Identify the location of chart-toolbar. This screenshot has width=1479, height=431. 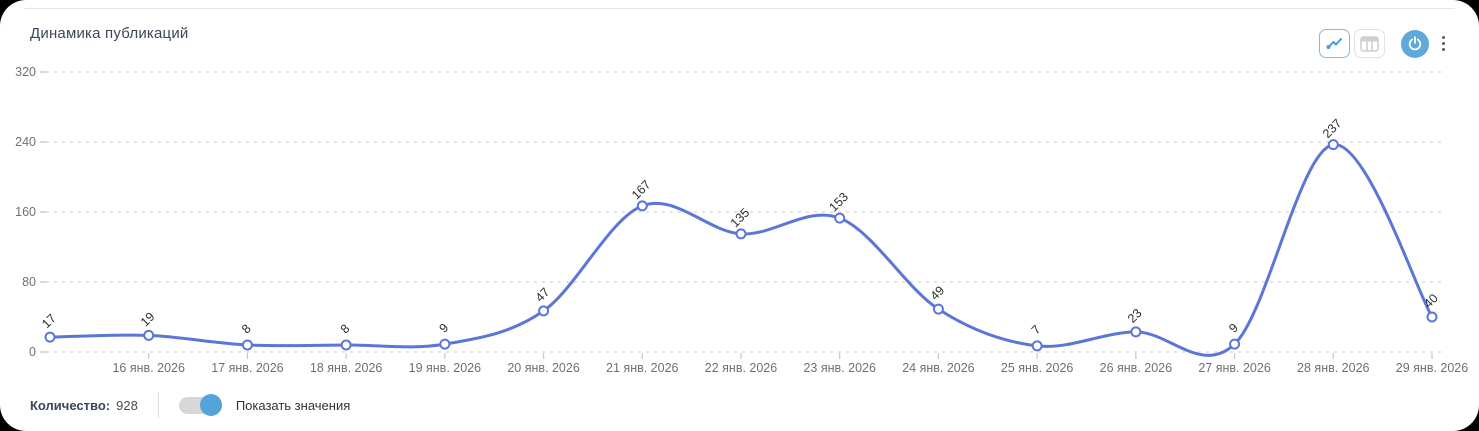
(1385, 43).